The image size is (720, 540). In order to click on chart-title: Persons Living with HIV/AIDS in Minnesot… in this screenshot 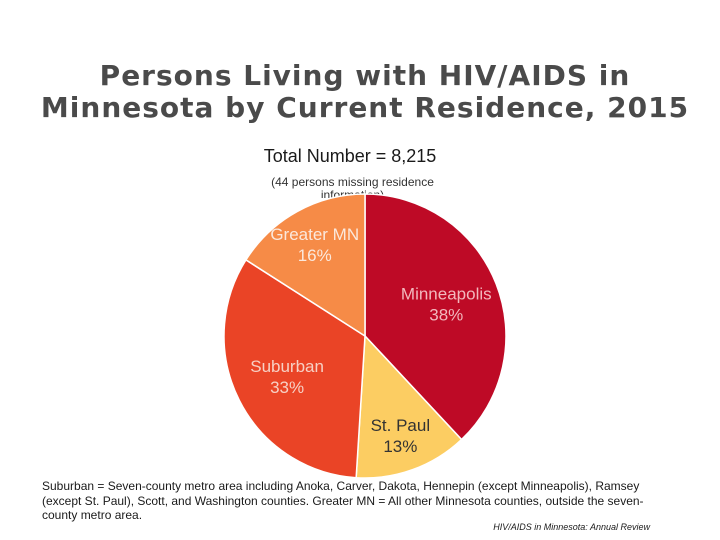, I will do `click(365, 92)`.